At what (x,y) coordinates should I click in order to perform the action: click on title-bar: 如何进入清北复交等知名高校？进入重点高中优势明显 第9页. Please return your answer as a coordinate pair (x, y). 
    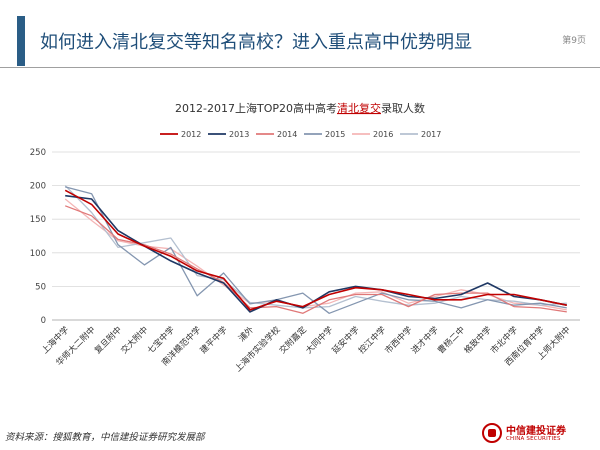
    Looking at the image, I should click on (300, 40).